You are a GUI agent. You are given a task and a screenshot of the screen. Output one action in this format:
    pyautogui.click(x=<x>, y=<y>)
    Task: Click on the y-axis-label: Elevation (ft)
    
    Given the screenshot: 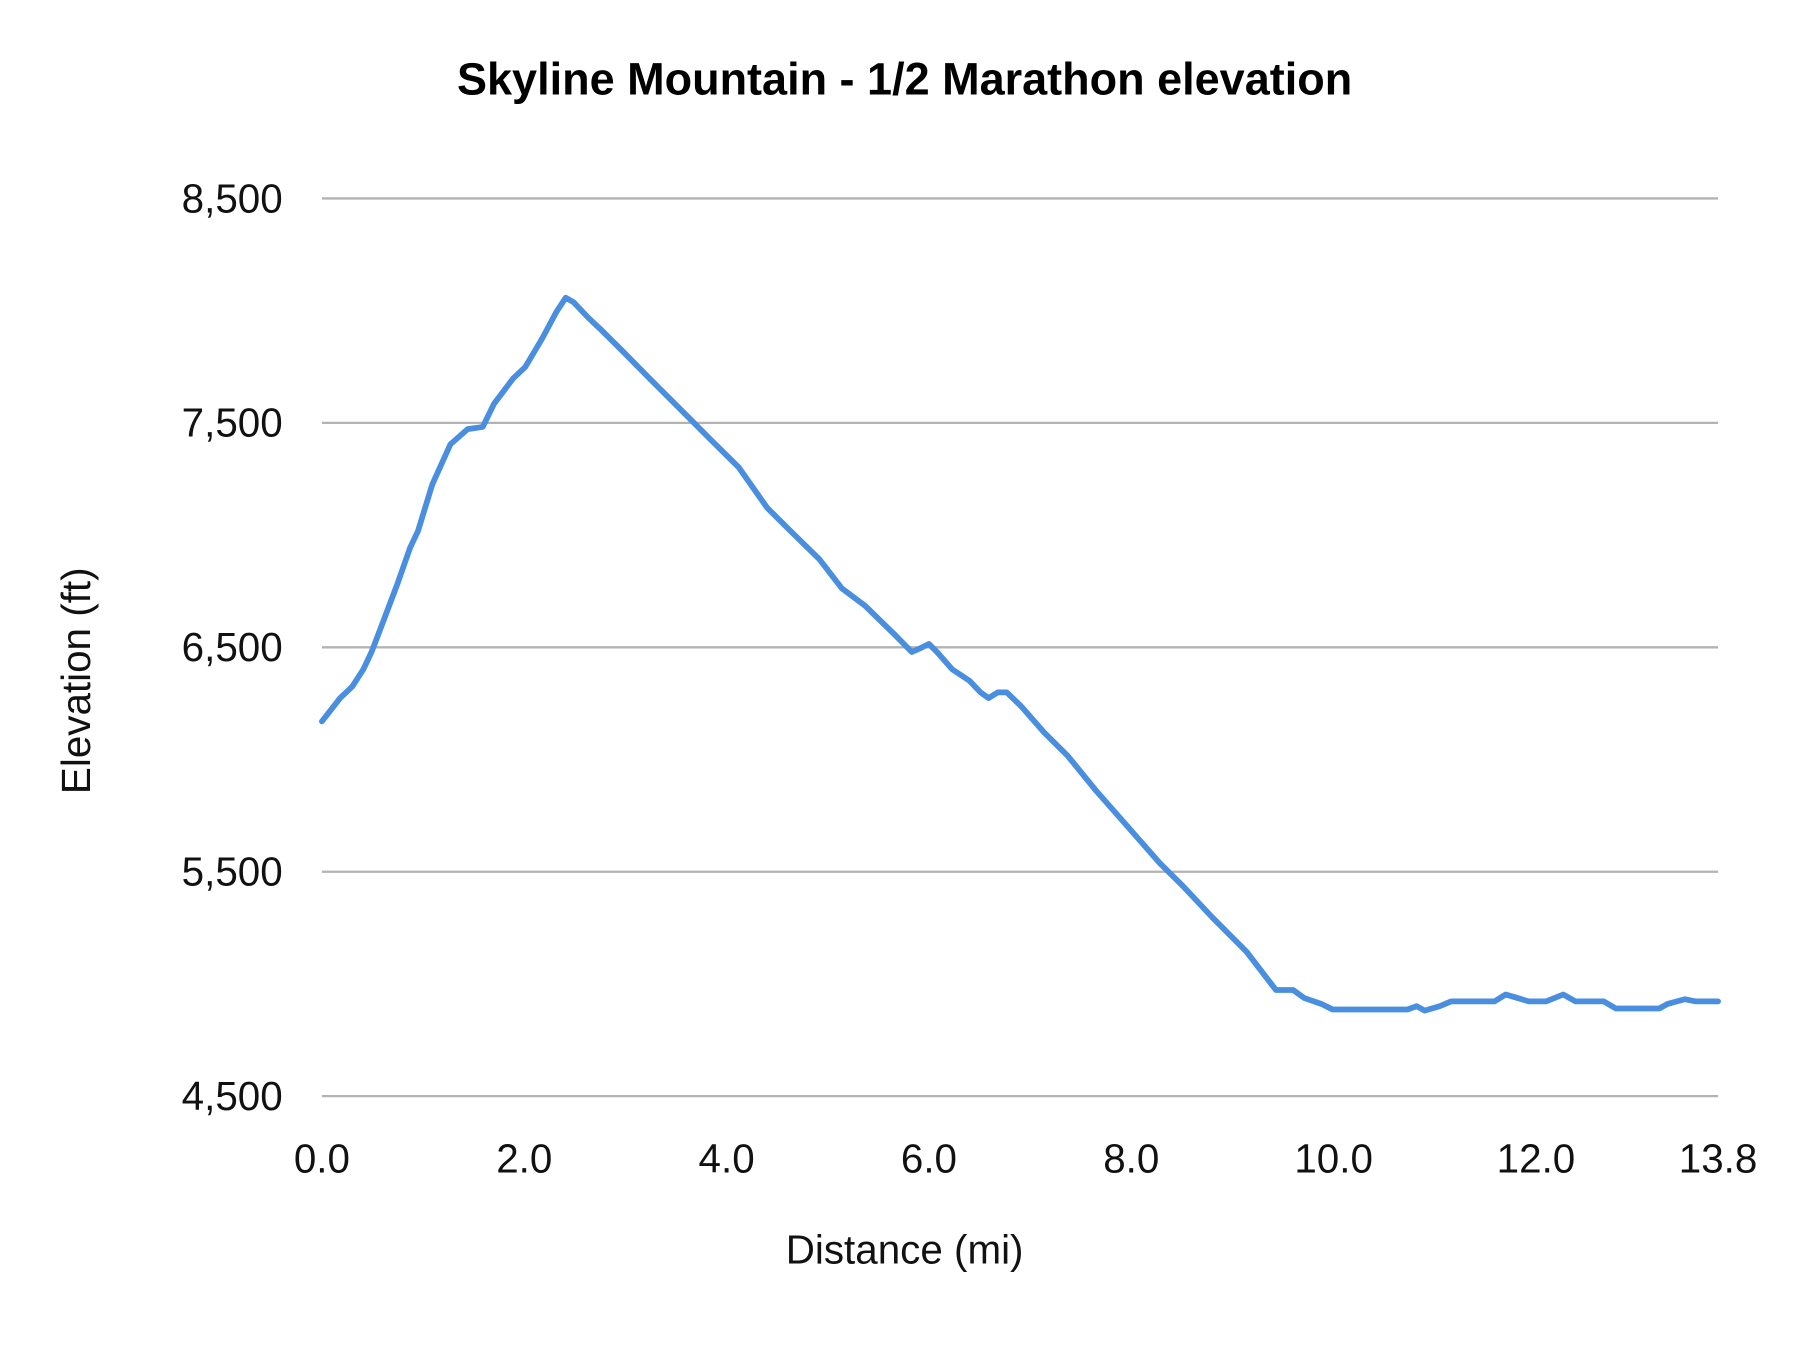 What is the action you would take?
    pyautogui.click(x=76, y=680)
    